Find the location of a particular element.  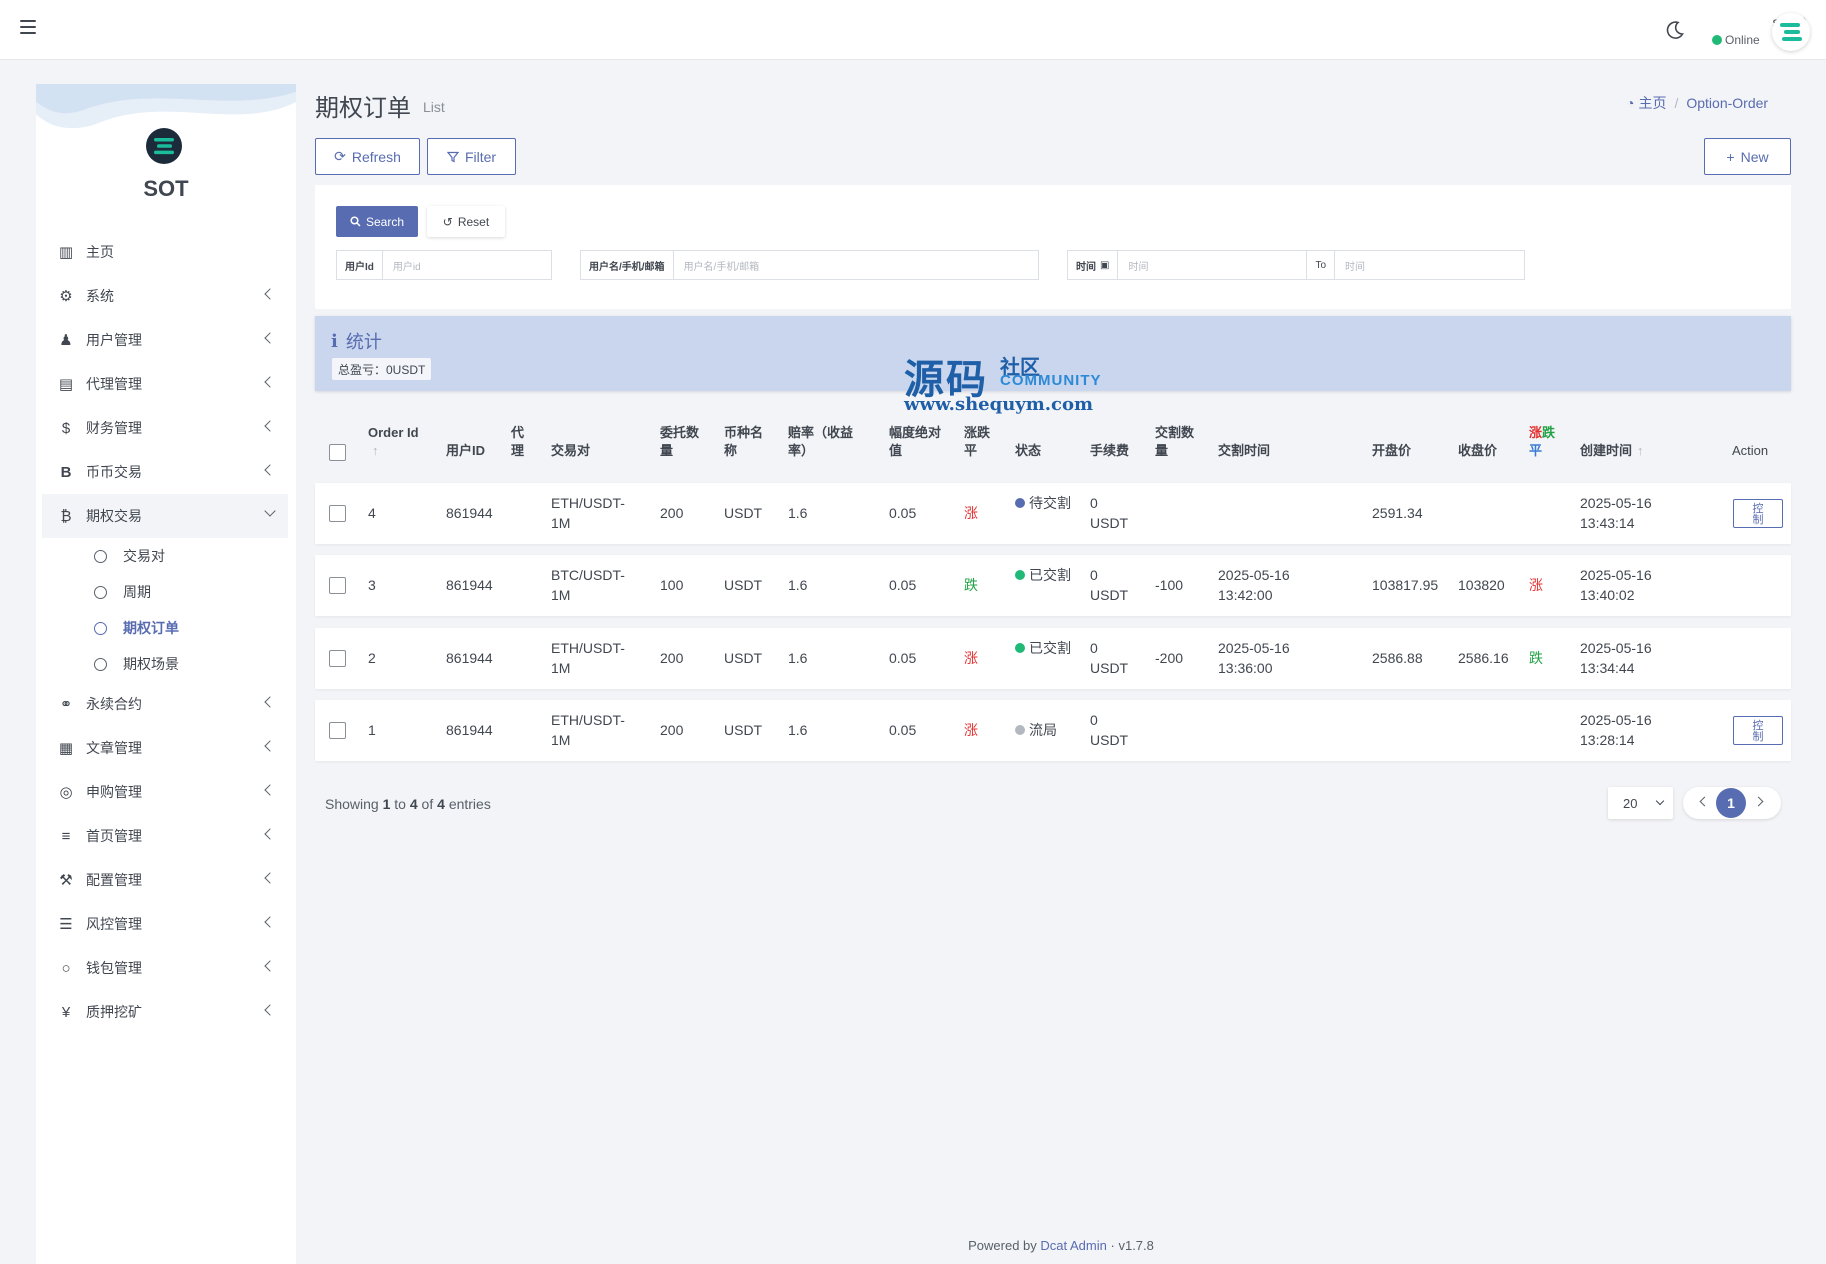

bitcoin-icon: ₿ is located at coordinates (66, 516).